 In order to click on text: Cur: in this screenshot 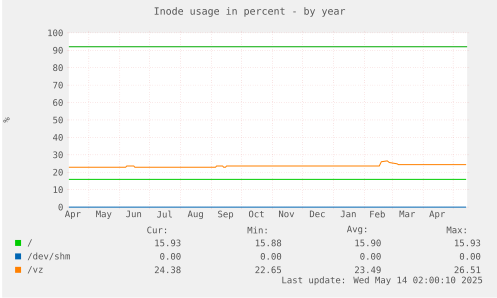, I will do `click(156, 230)`.